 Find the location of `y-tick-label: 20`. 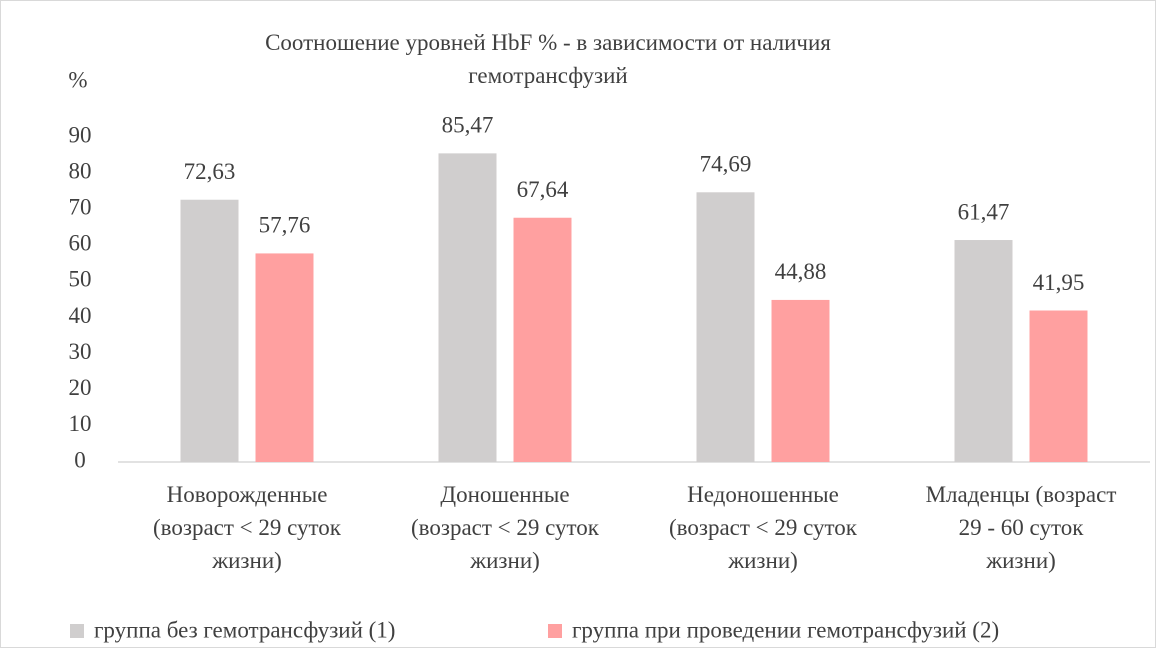

y-tick-label: 20 is located at coordinates (80, 387).